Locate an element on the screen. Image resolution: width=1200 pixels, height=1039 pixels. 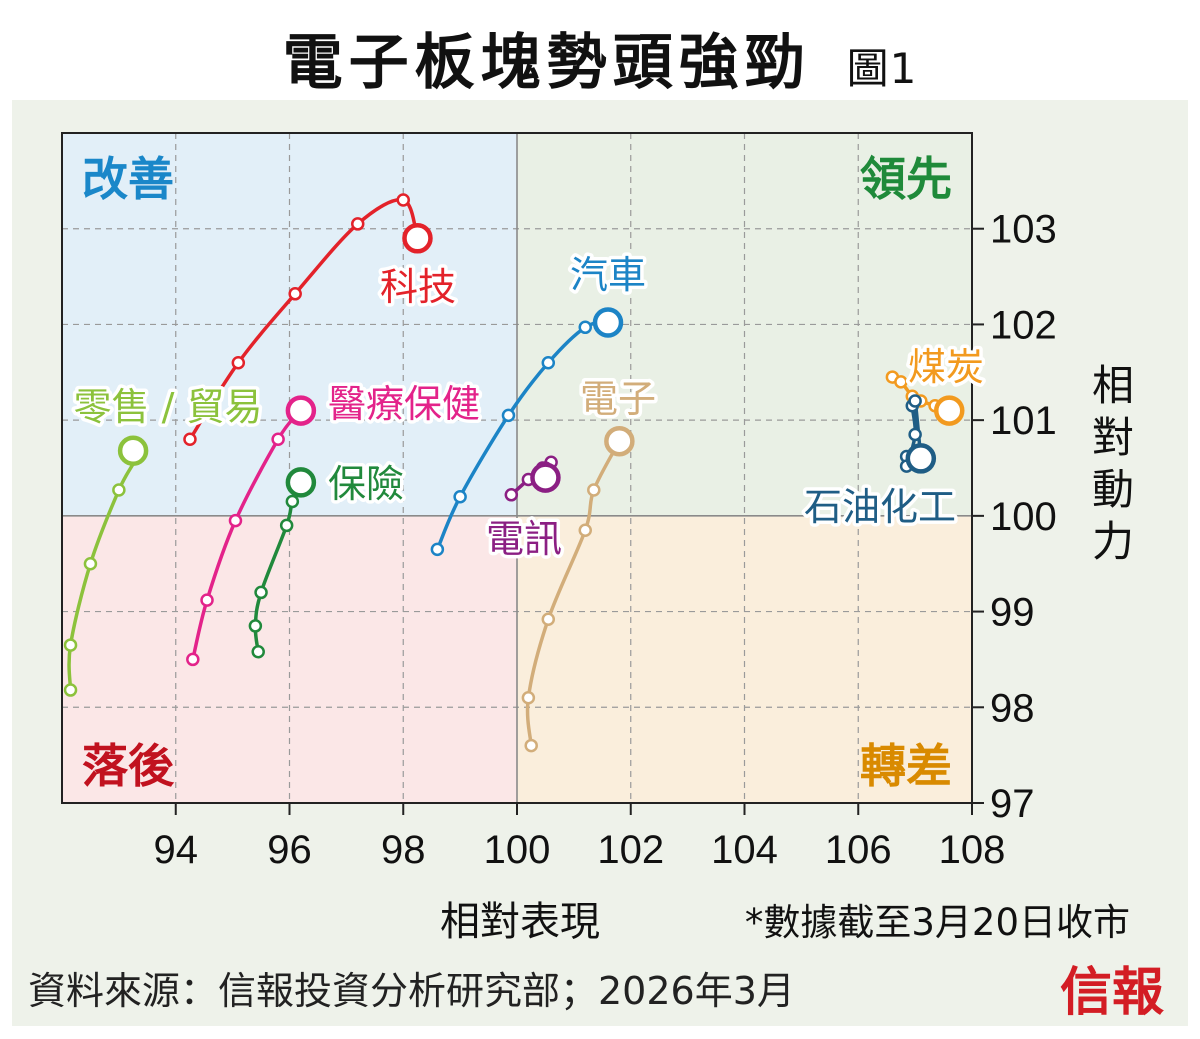
y-tick-label-97: 97 is located at coordinates (1012, 804).